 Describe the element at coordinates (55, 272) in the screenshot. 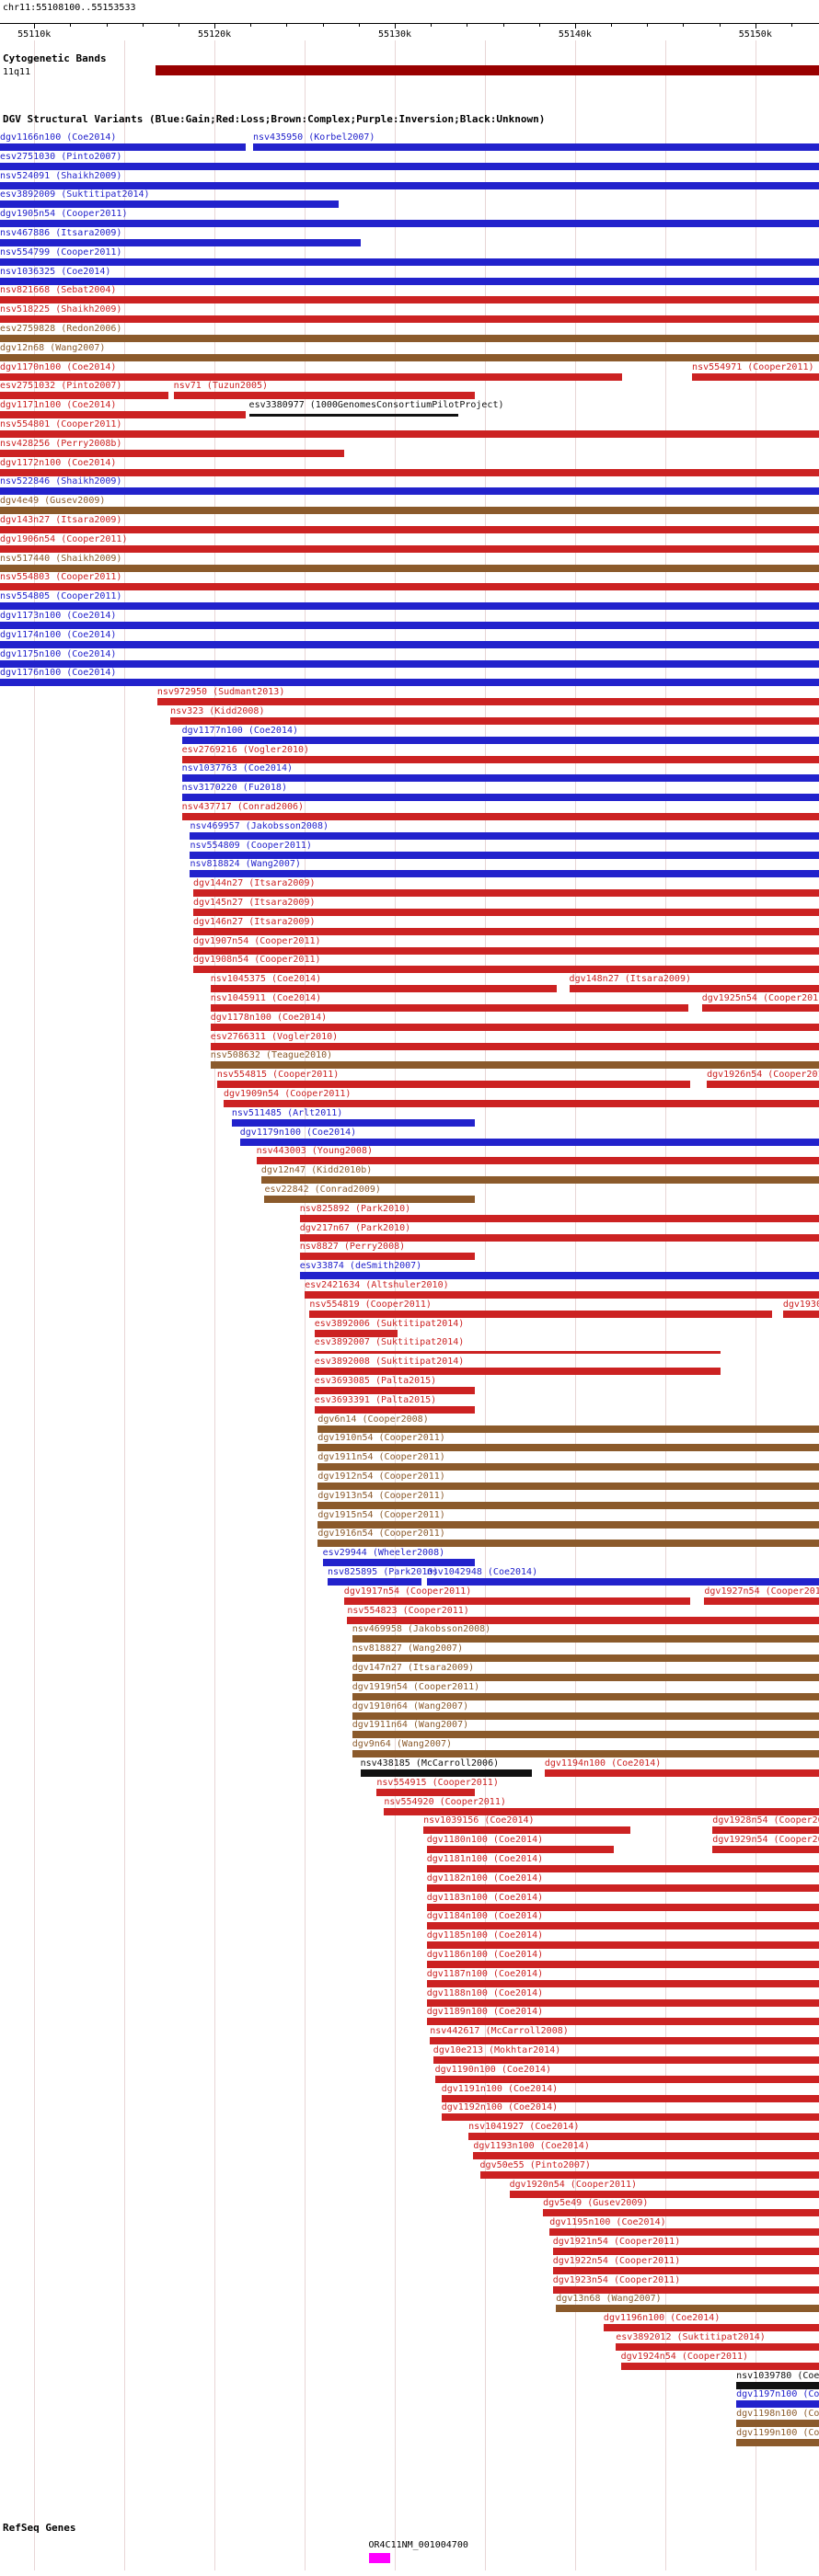

I see `variant-label: nsv1036325 (Coe2014)` at that location.